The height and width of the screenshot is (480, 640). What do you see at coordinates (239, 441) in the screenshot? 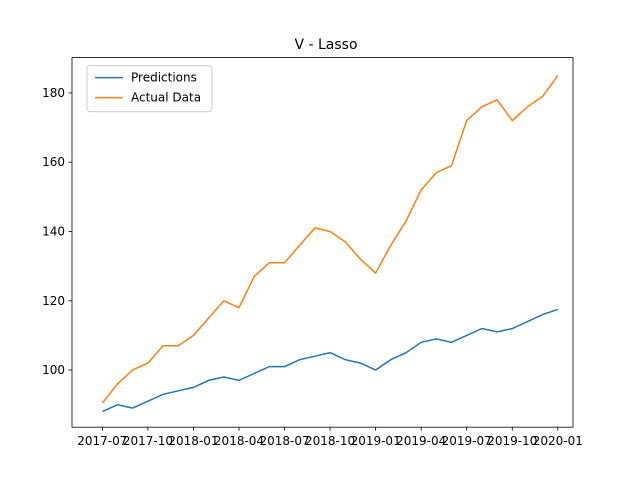
I see `x-tick-label: 2018-04` at bounding box center [239, 441].